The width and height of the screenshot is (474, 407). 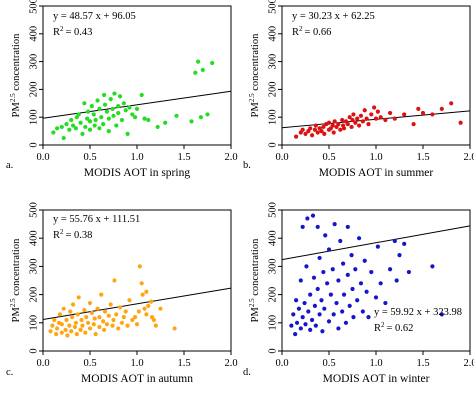 I want to click on y-tick-label: 300, so click(x=34, y=62).